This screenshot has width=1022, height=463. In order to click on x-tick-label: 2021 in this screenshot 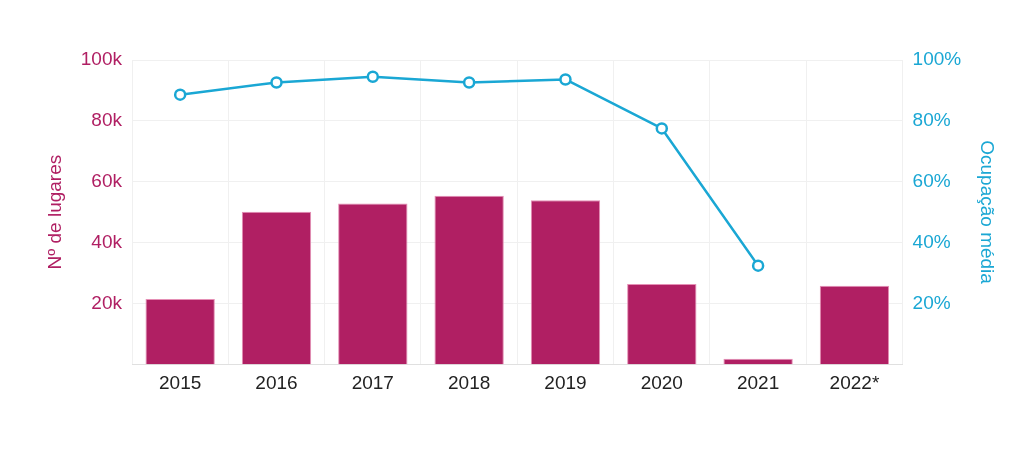, I will do `click(758, 382)`.